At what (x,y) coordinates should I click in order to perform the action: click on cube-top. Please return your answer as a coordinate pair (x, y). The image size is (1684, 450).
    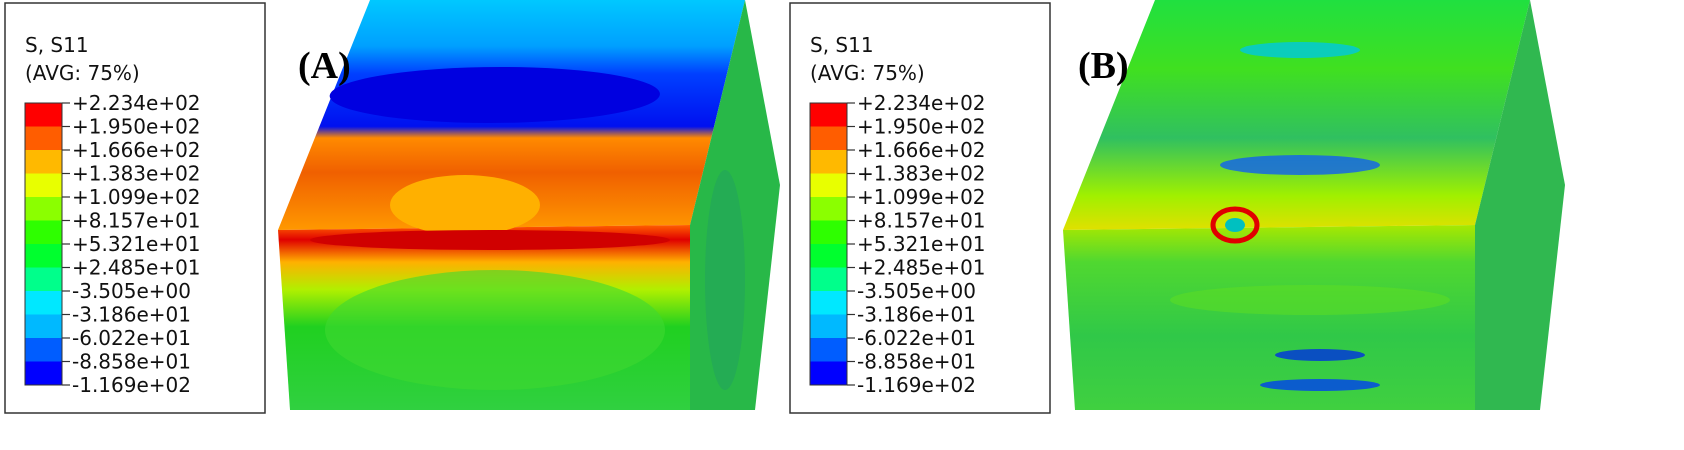
    Looking at the image, I should click on (1296, 115).